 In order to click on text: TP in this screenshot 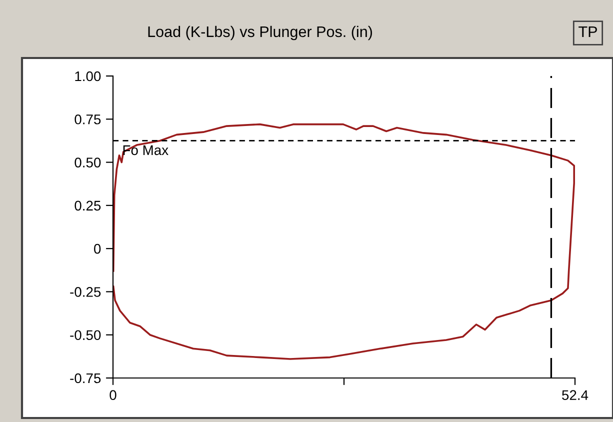, I will do `click(587, 31)`.